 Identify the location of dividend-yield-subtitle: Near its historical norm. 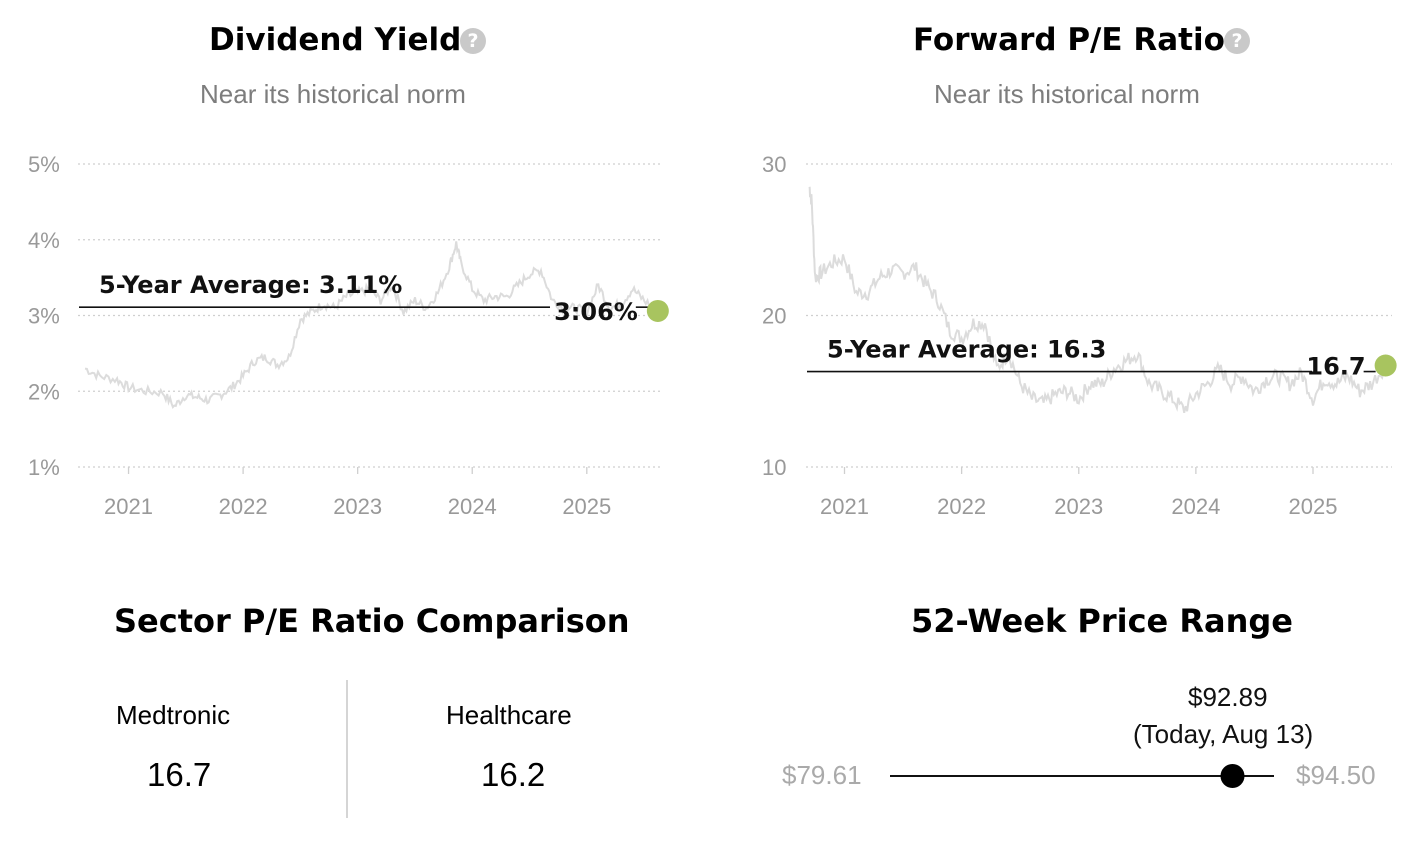
(333, 94).